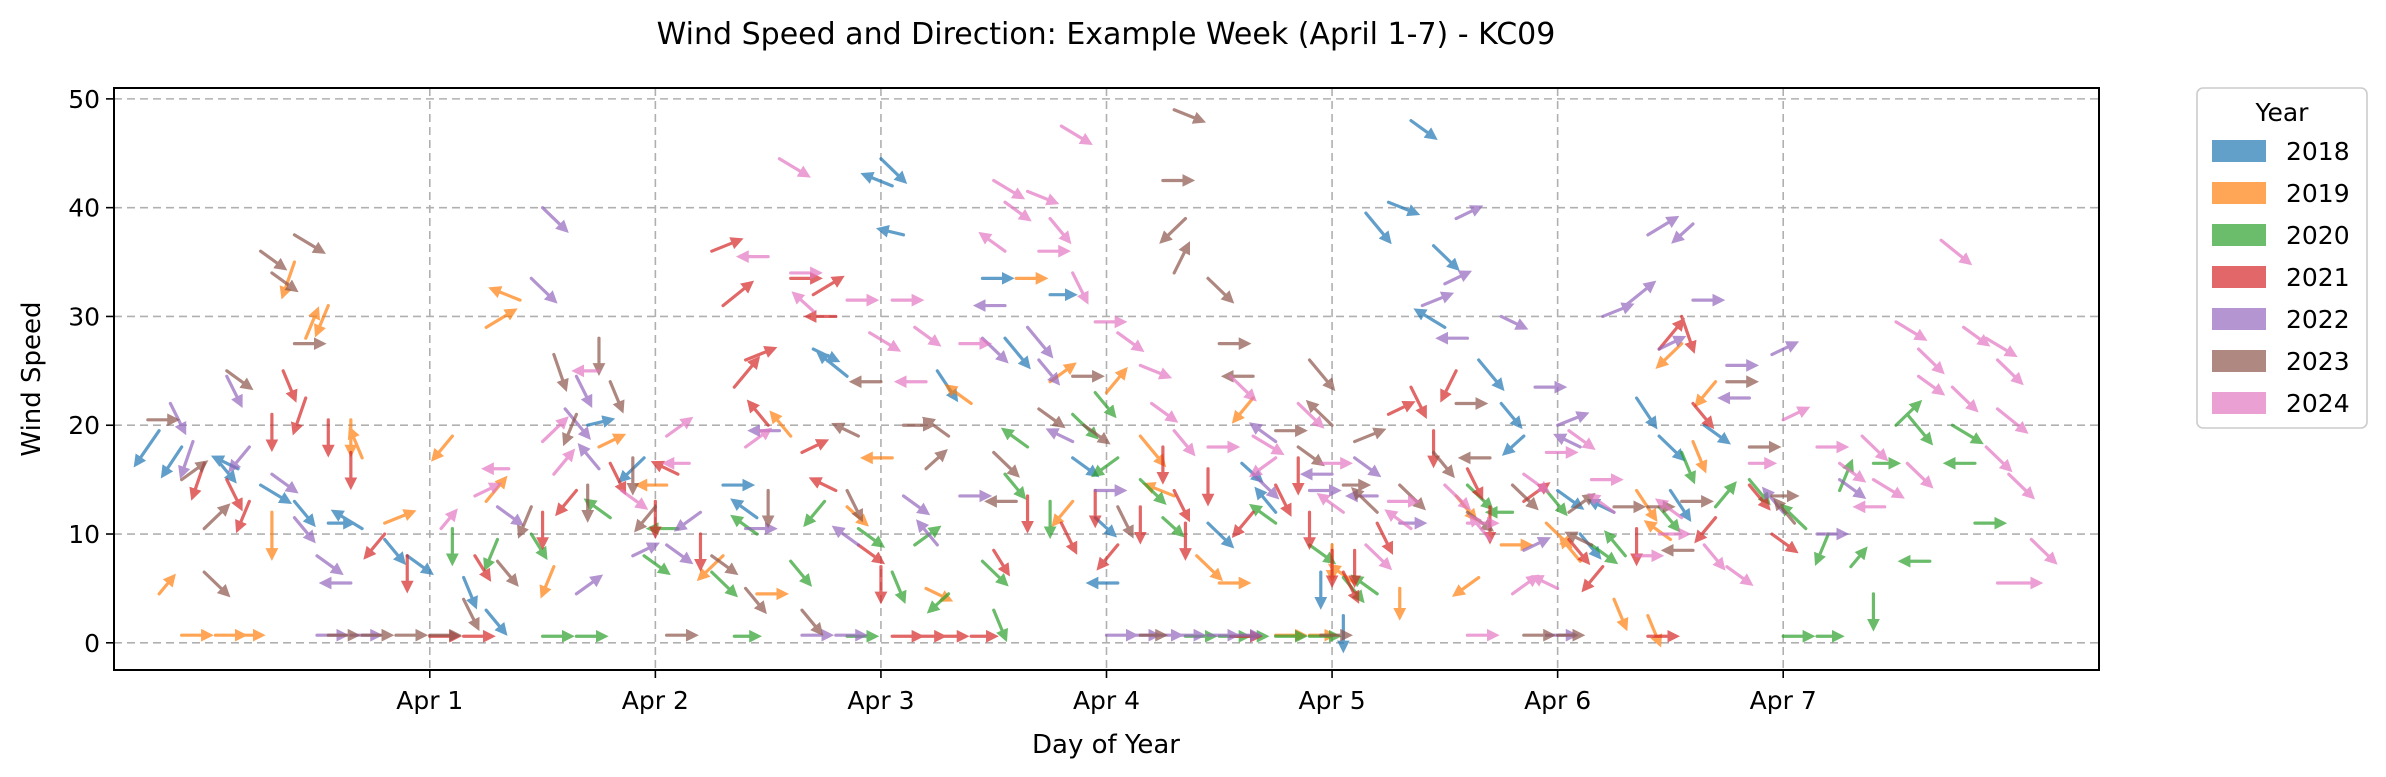 The height and width of the screenshot is (777, 2386). What do you see at coordinates (1783, 700) in the screenshot?
I see `x-tick-label: Apr 7` at bounding box center [1783, 700].